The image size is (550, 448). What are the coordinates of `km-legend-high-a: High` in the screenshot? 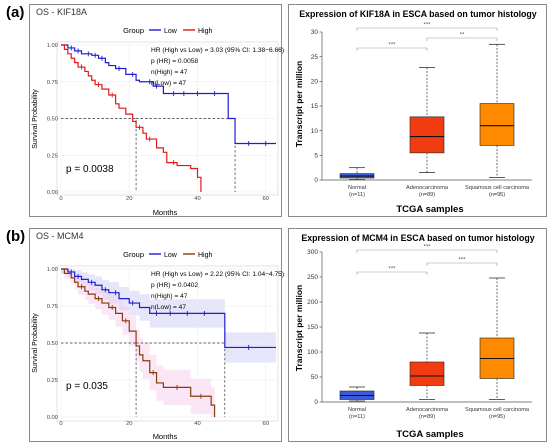 It's located at (205, 31).